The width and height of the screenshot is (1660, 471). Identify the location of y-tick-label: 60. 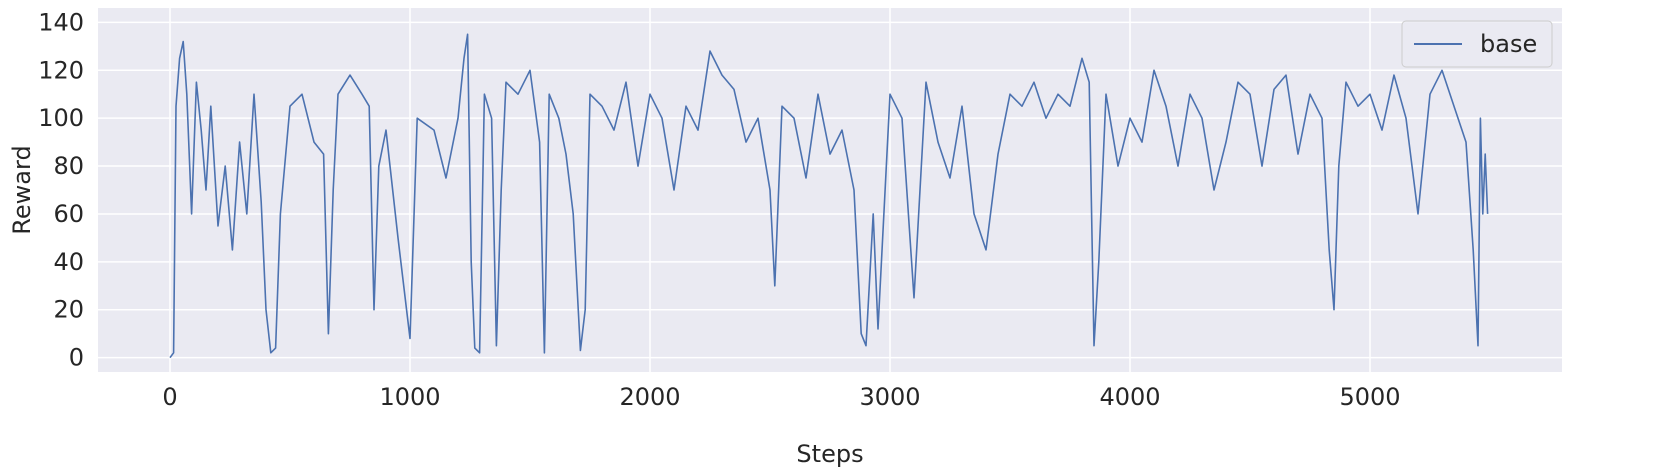
(68, 214).